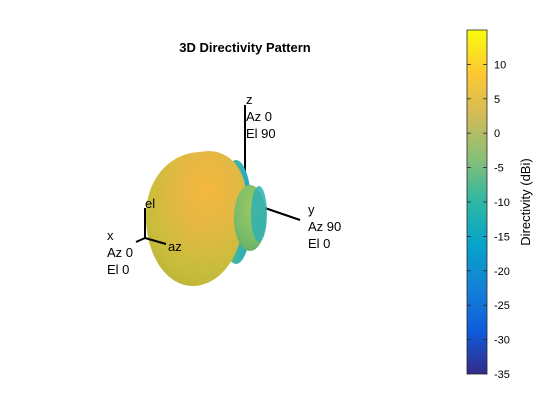 The height and width of the screenshot is (420, 560). I want to click on y-axis-label-block: y Az 90 El 0, so click(324, 226).